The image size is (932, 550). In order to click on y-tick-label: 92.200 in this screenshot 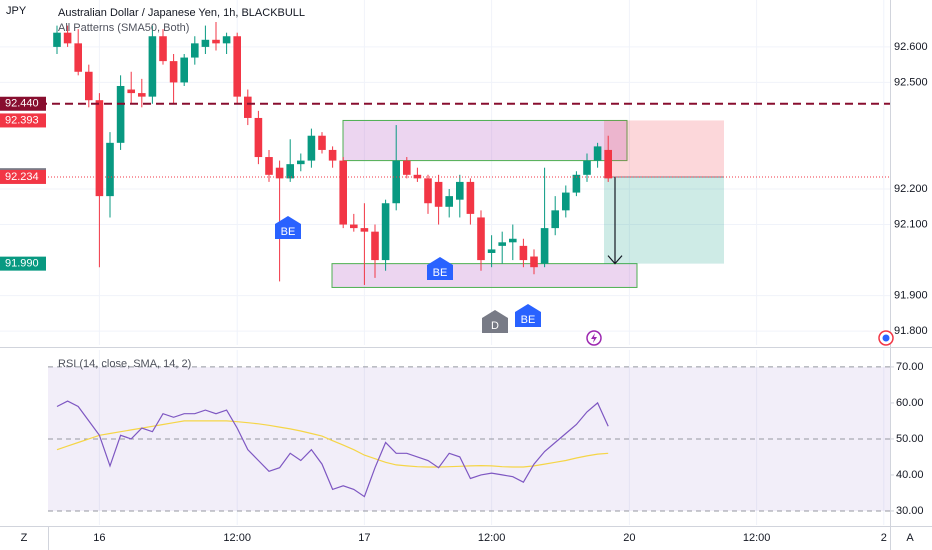, I will do `click(911, 189)`.